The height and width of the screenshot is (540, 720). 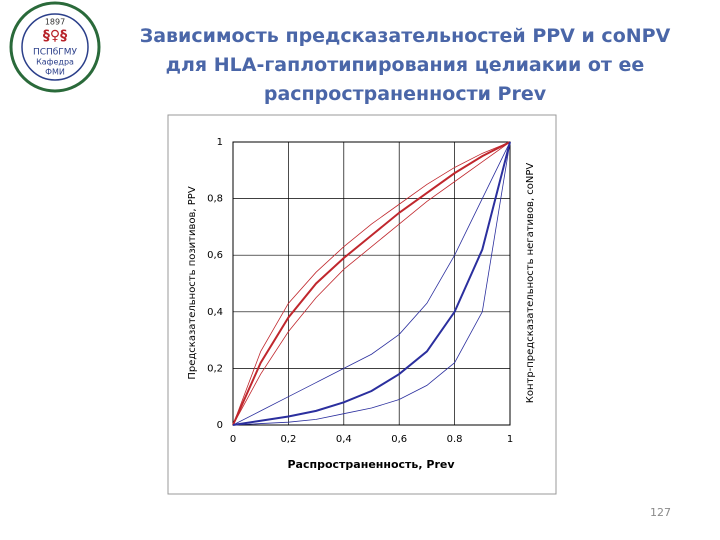 I want to click on page-number: 127, so click(x=660, y=512).